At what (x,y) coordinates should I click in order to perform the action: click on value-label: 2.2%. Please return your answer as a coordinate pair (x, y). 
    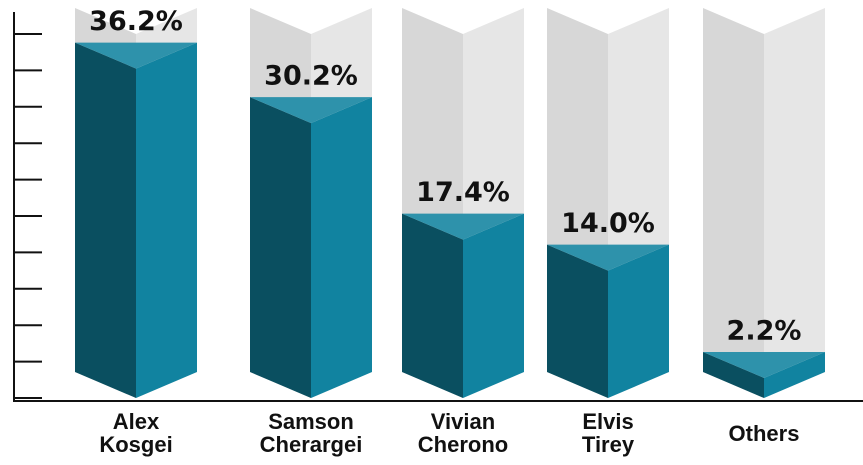
    Looking at the image, I should click on (764, 330).